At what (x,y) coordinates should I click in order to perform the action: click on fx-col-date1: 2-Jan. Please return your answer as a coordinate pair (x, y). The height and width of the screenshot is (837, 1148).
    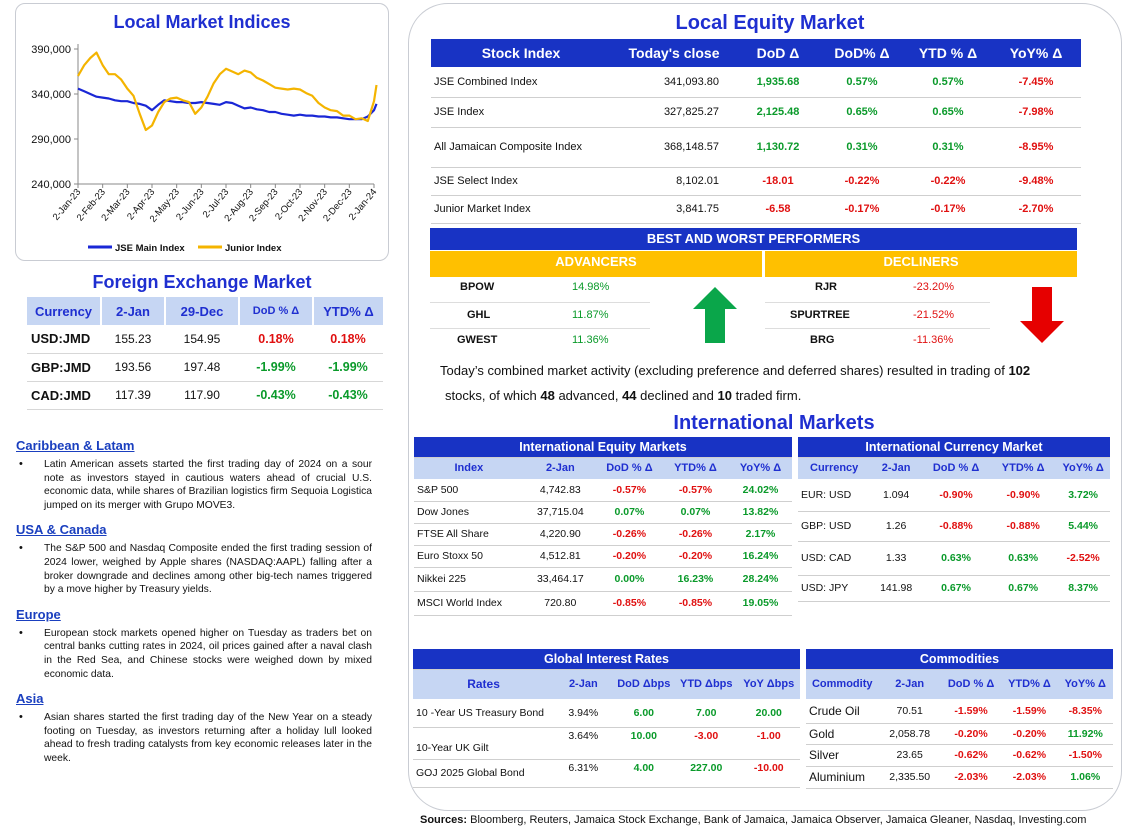
    Looking at the image, I should click on (133, 311).